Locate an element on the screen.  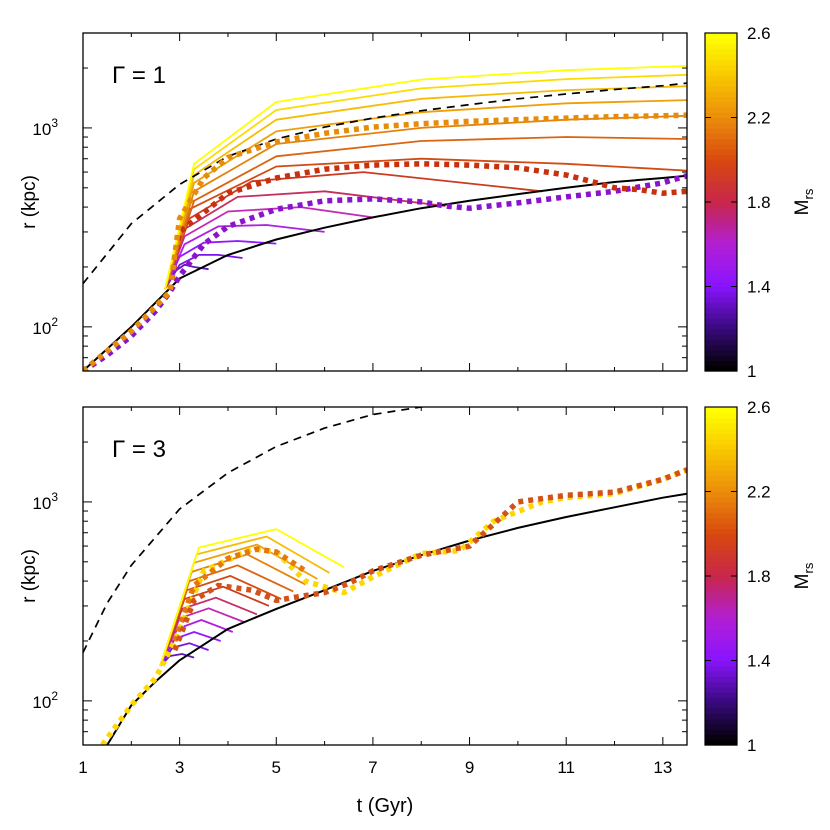
colorbar-ticks-top: 1 1.4 1.8 2.2 2.6 is located at coordinates (738, 202).